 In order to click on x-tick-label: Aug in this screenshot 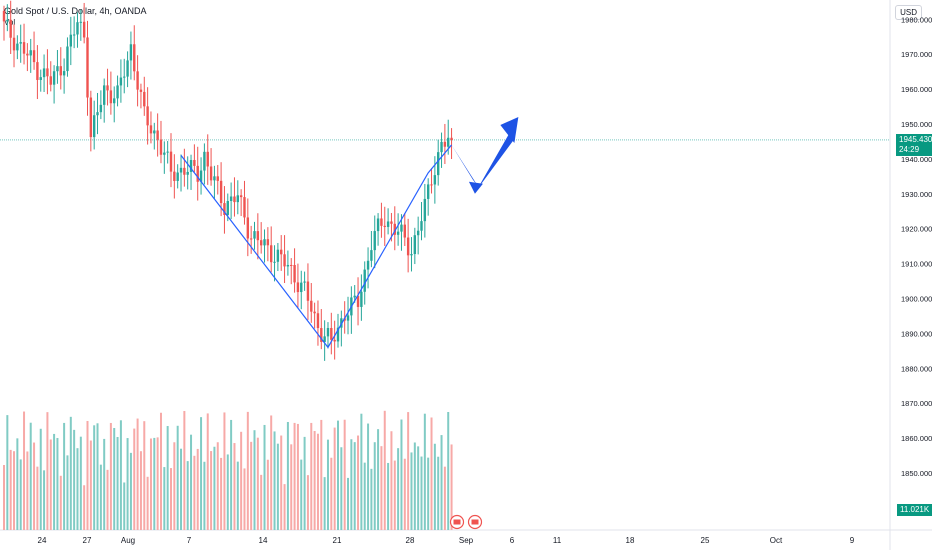, I will do `click(128, 540)`.